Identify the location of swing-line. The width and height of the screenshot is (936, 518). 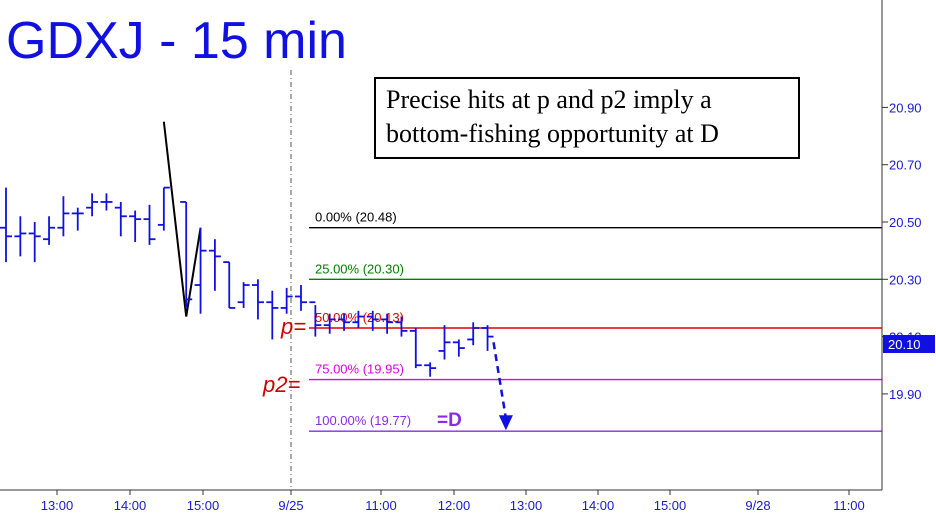
(182, 219).